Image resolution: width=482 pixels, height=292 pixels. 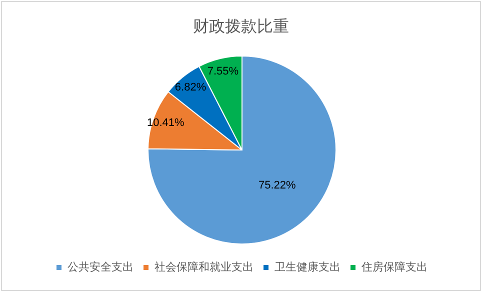 What do you see at coordinates (204, 267) in the screenshot?
I see `legend-label: 社会保障和就业支出` at bounding box center [204, 267].